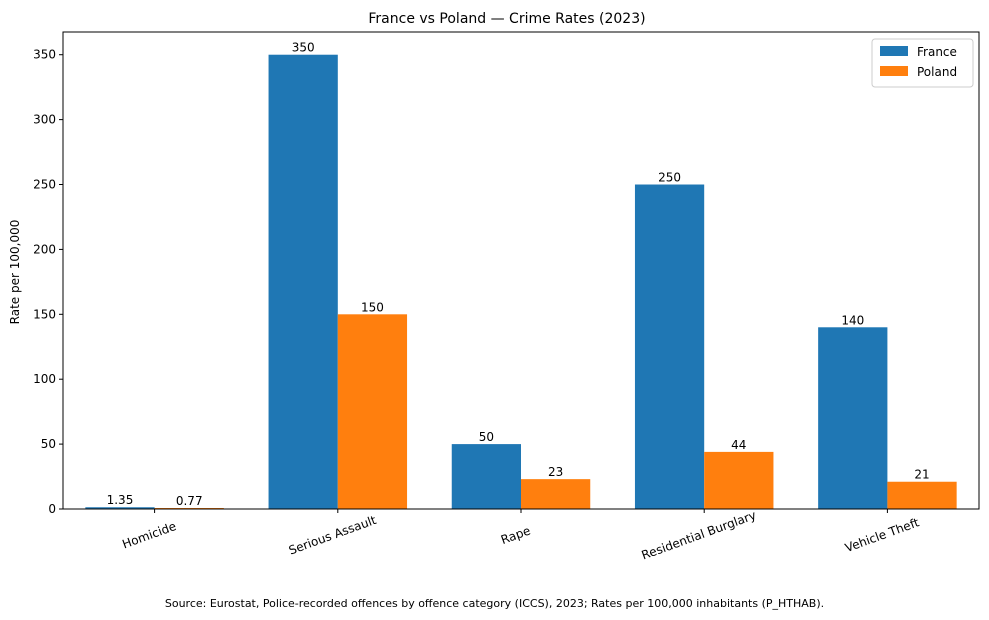 This screenshot has width=989, height=620. I want to click on bar-value-label: 140, so click(852, 320).